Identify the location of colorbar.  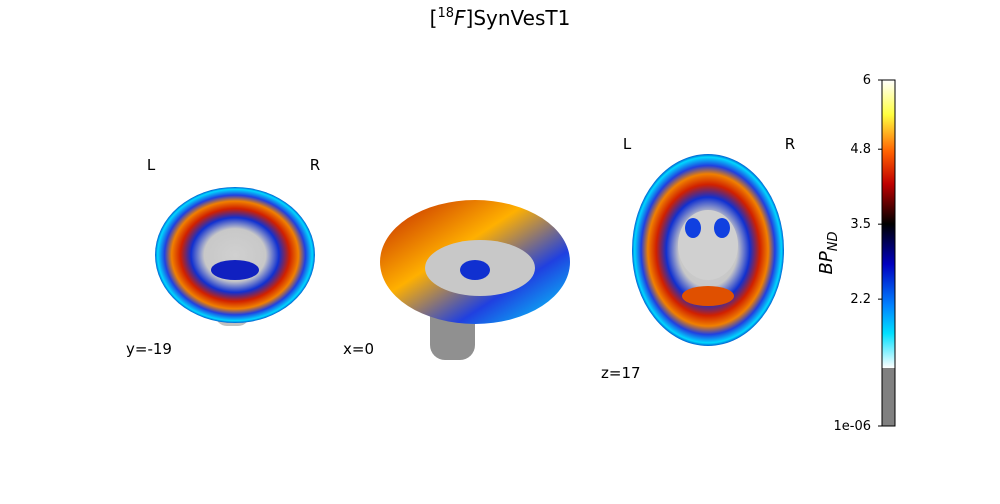
(888, 224).